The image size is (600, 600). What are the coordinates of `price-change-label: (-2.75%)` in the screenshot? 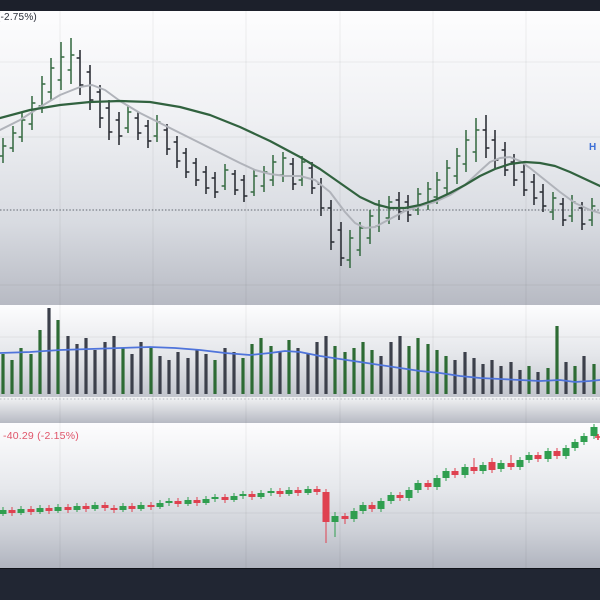 It's located at (18, 17).